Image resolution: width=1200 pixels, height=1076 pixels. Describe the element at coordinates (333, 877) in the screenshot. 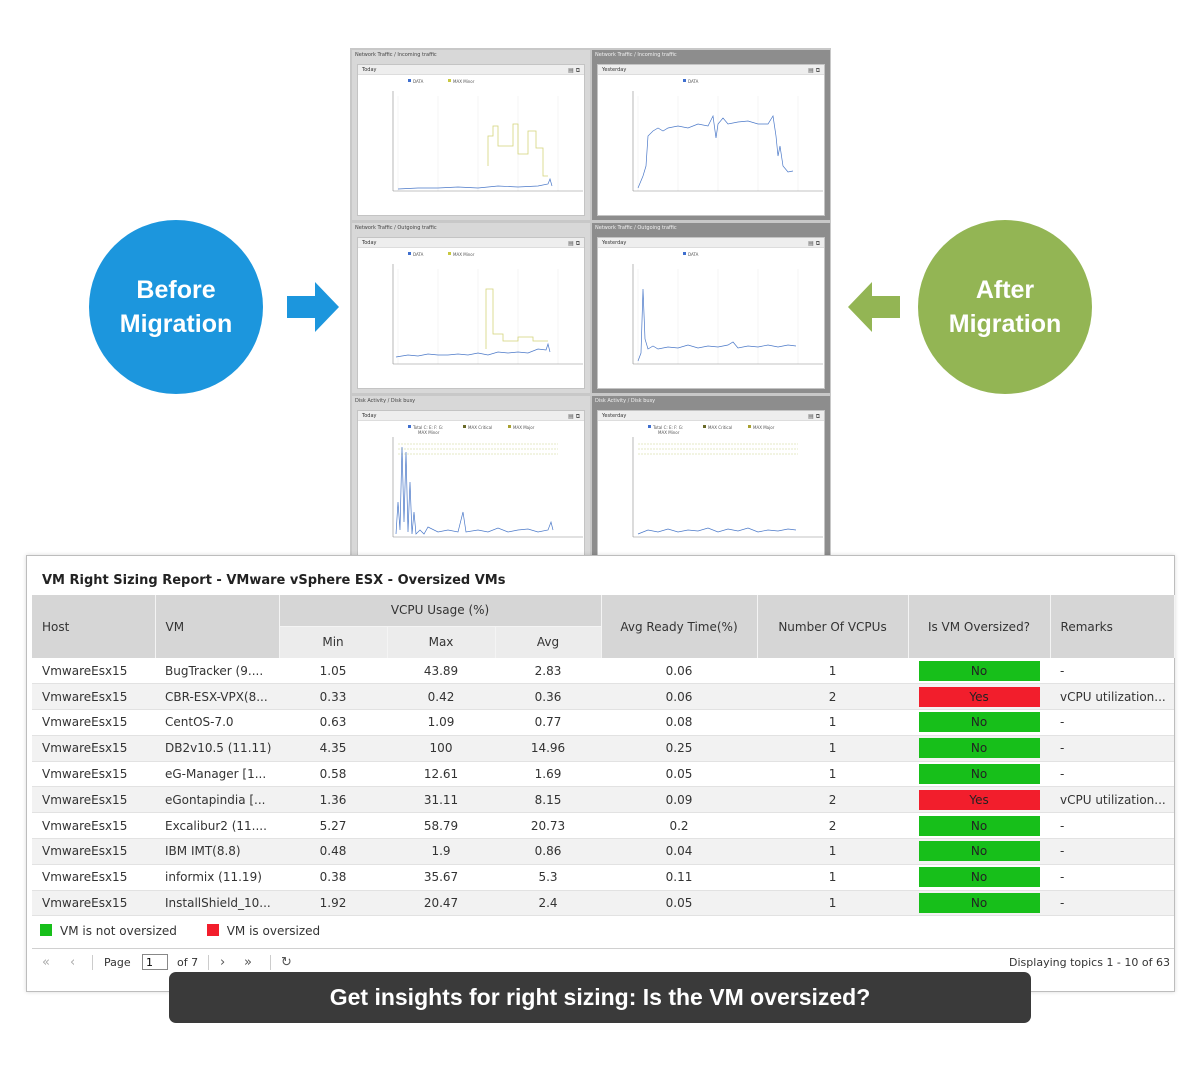

I see `cell-min: 0.38` at that location.